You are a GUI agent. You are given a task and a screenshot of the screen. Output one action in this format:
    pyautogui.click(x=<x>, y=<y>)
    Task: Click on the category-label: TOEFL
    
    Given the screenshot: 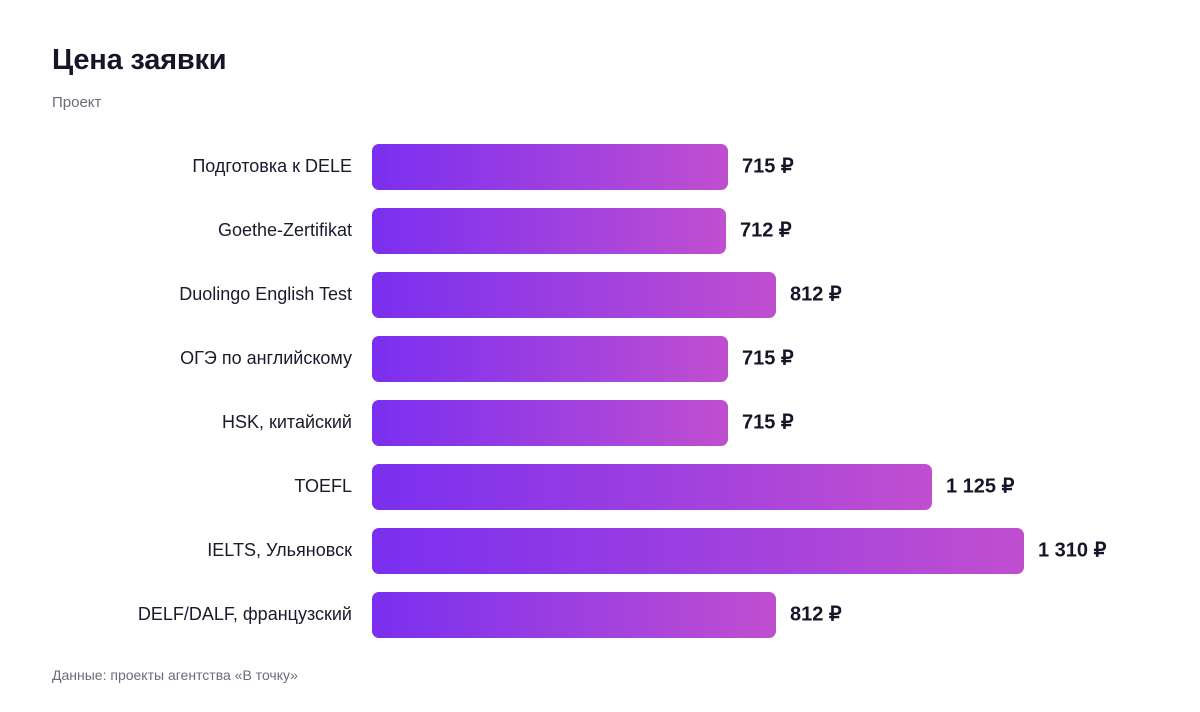 What is the action you would take?
    pyautogui.click(x=323, y=486)
    